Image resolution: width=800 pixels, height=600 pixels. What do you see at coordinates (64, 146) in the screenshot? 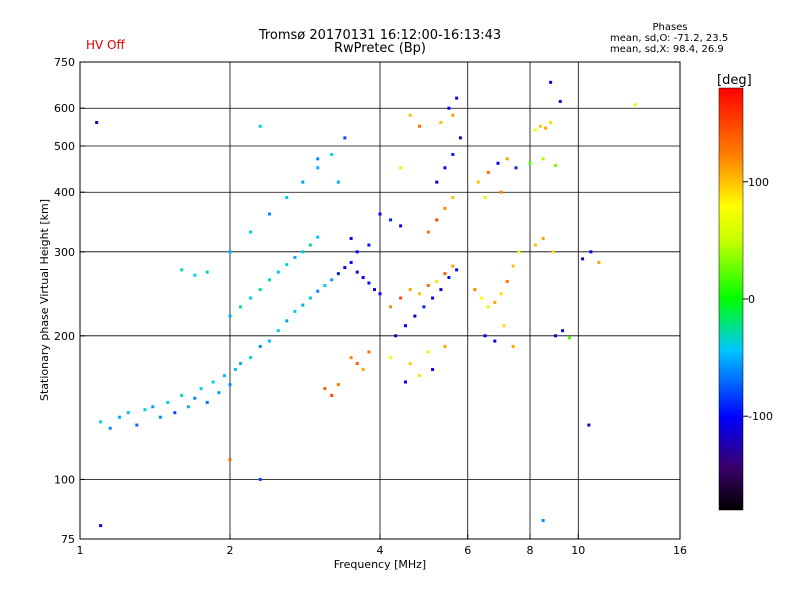
I see `y-tick-label: 500` at bounding box center [64, 146].